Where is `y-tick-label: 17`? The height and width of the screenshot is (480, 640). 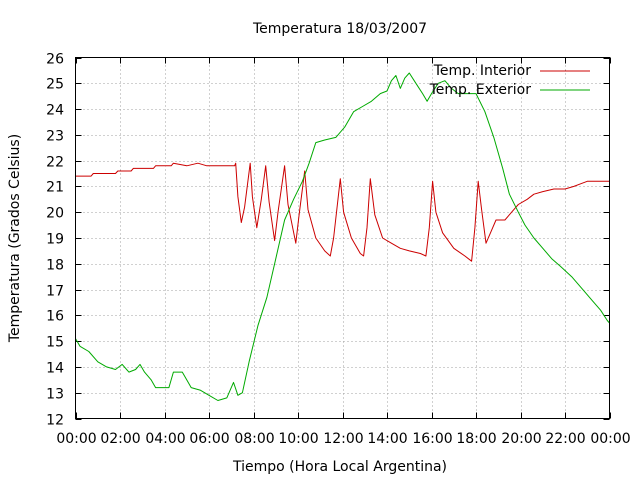 y-tick-label: 17 is located at coordinates (55, 292).